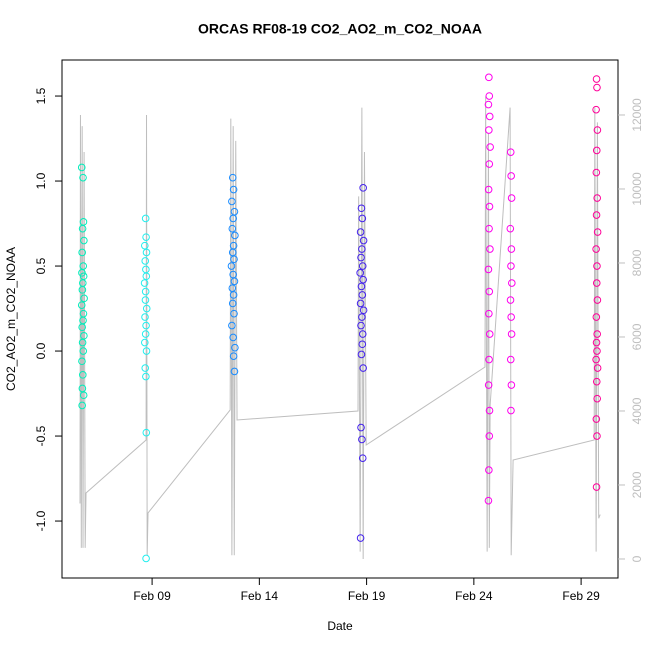 This screenshot has height=650, width=650. Describe the element at coordinates (41, 95) in the screenshot. I see `y-tick-label: 1.5` at that location.